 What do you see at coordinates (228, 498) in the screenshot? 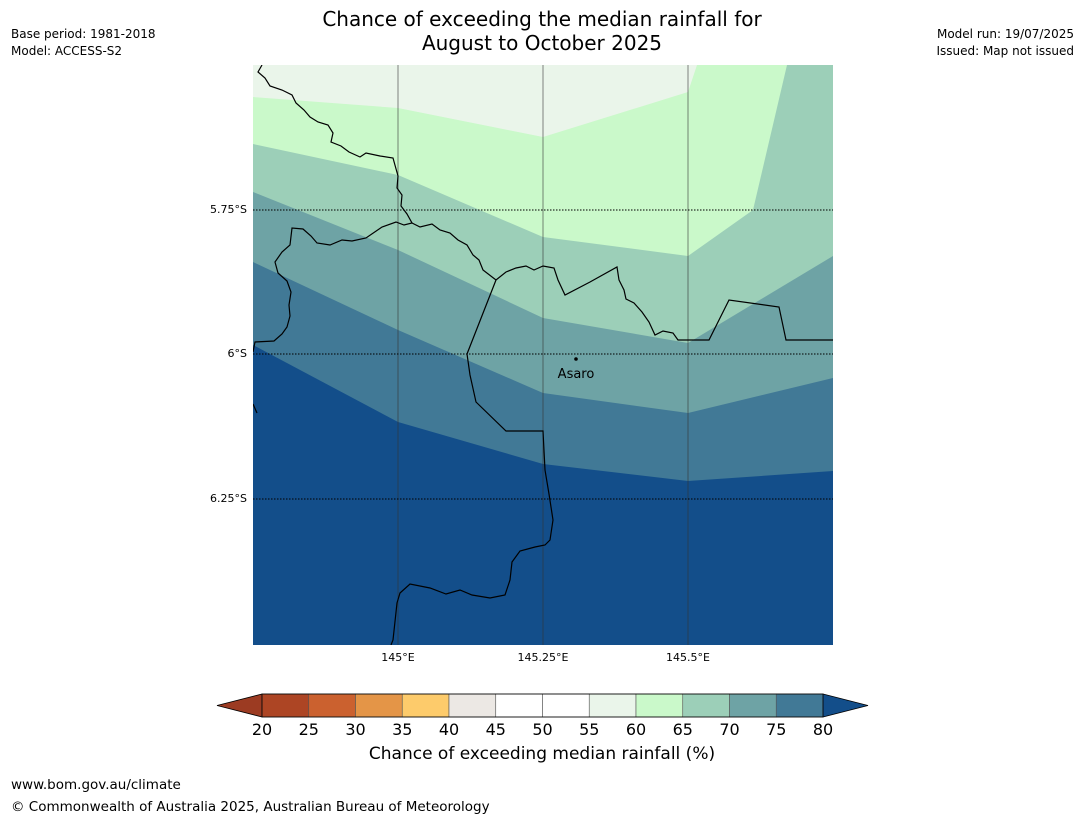
I see `lat-label-3: 6.25°S` at bounding box center [228, 498].